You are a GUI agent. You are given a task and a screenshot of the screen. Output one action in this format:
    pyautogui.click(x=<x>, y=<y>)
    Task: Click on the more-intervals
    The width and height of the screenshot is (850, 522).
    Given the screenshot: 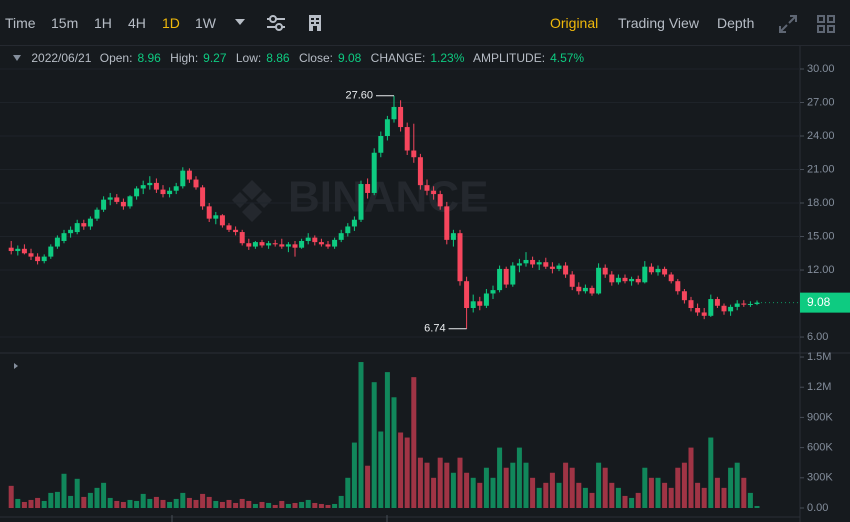 What is the action you would take?
    pyautogui.click(x=240, y=22)
    